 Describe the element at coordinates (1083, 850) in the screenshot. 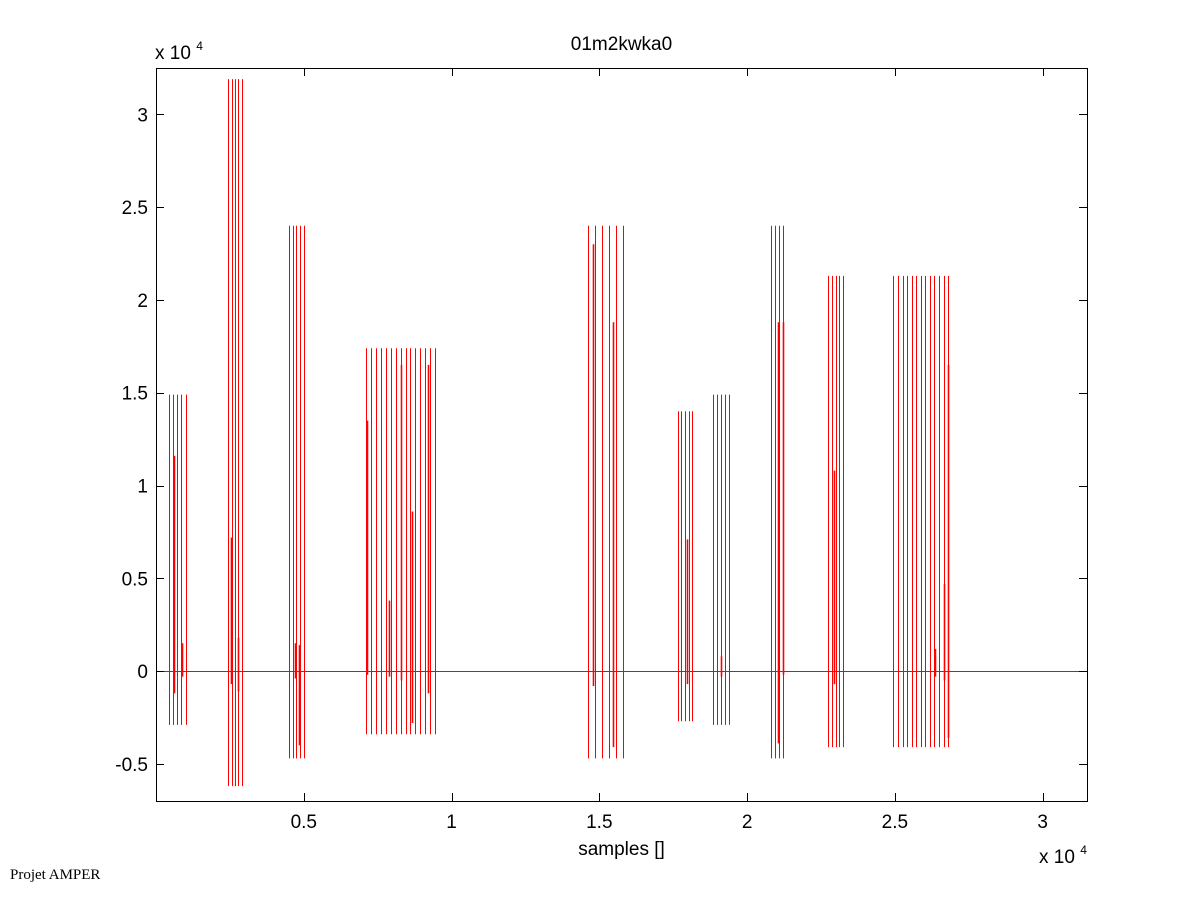

I see `x-exponent-power: 4` at that location.